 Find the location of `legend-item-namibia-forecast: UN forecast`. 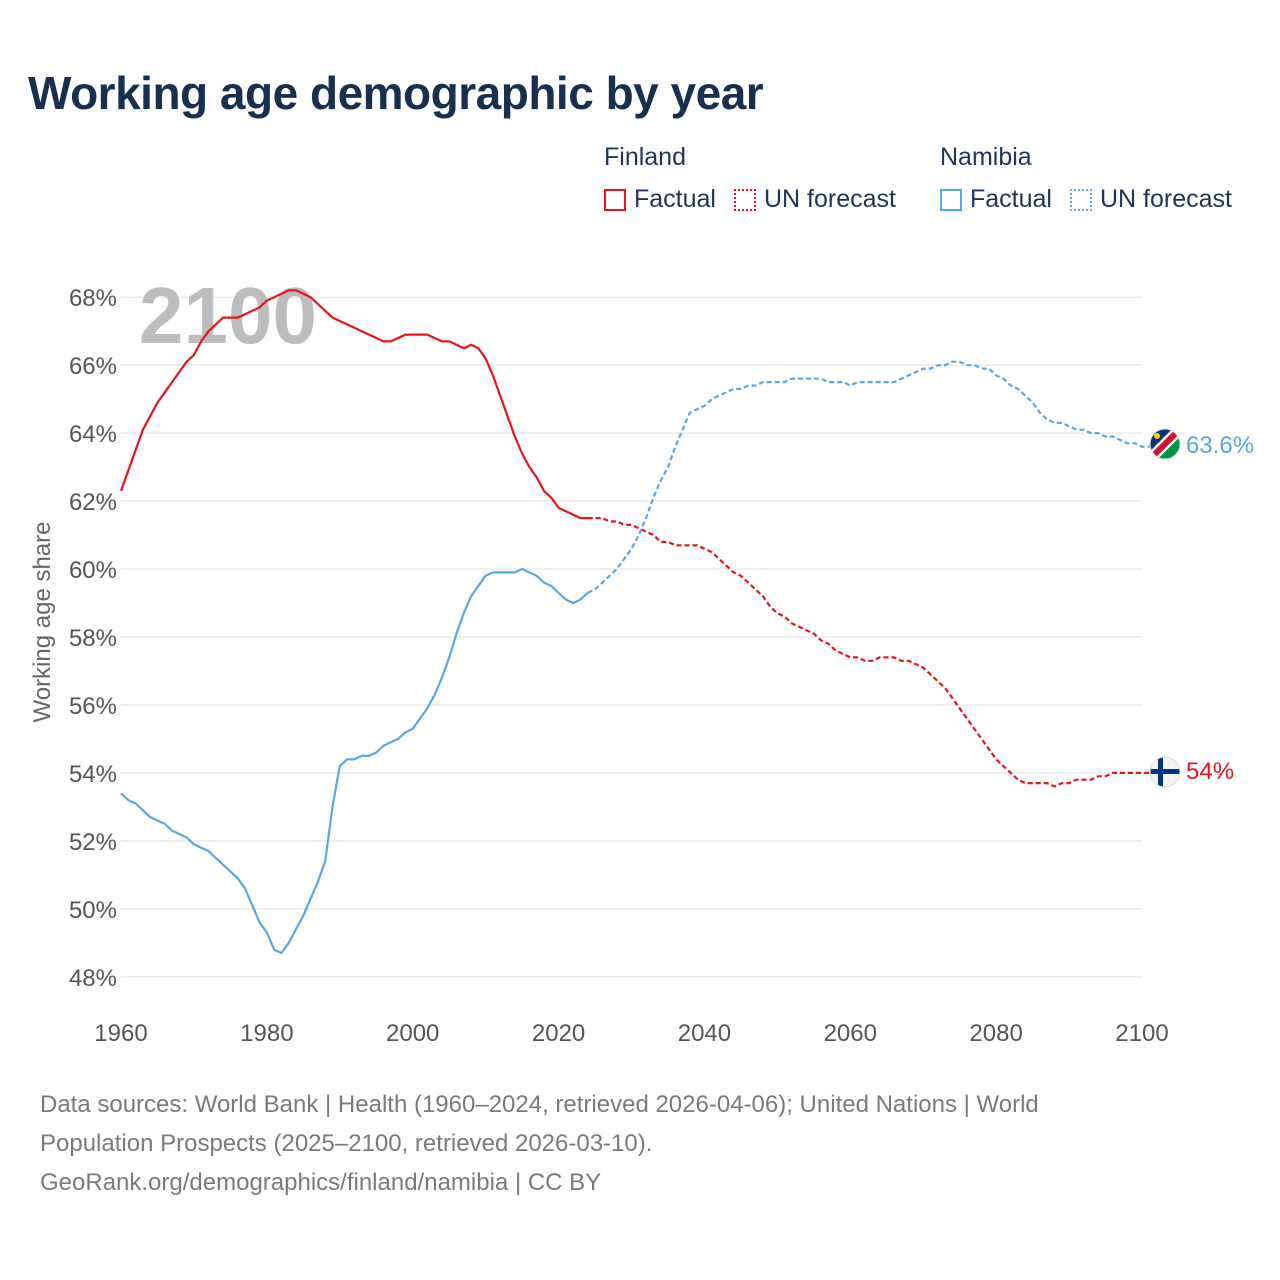

legend-item-namibia-forecast: UN forecast is located at coordinates (1150, 199).